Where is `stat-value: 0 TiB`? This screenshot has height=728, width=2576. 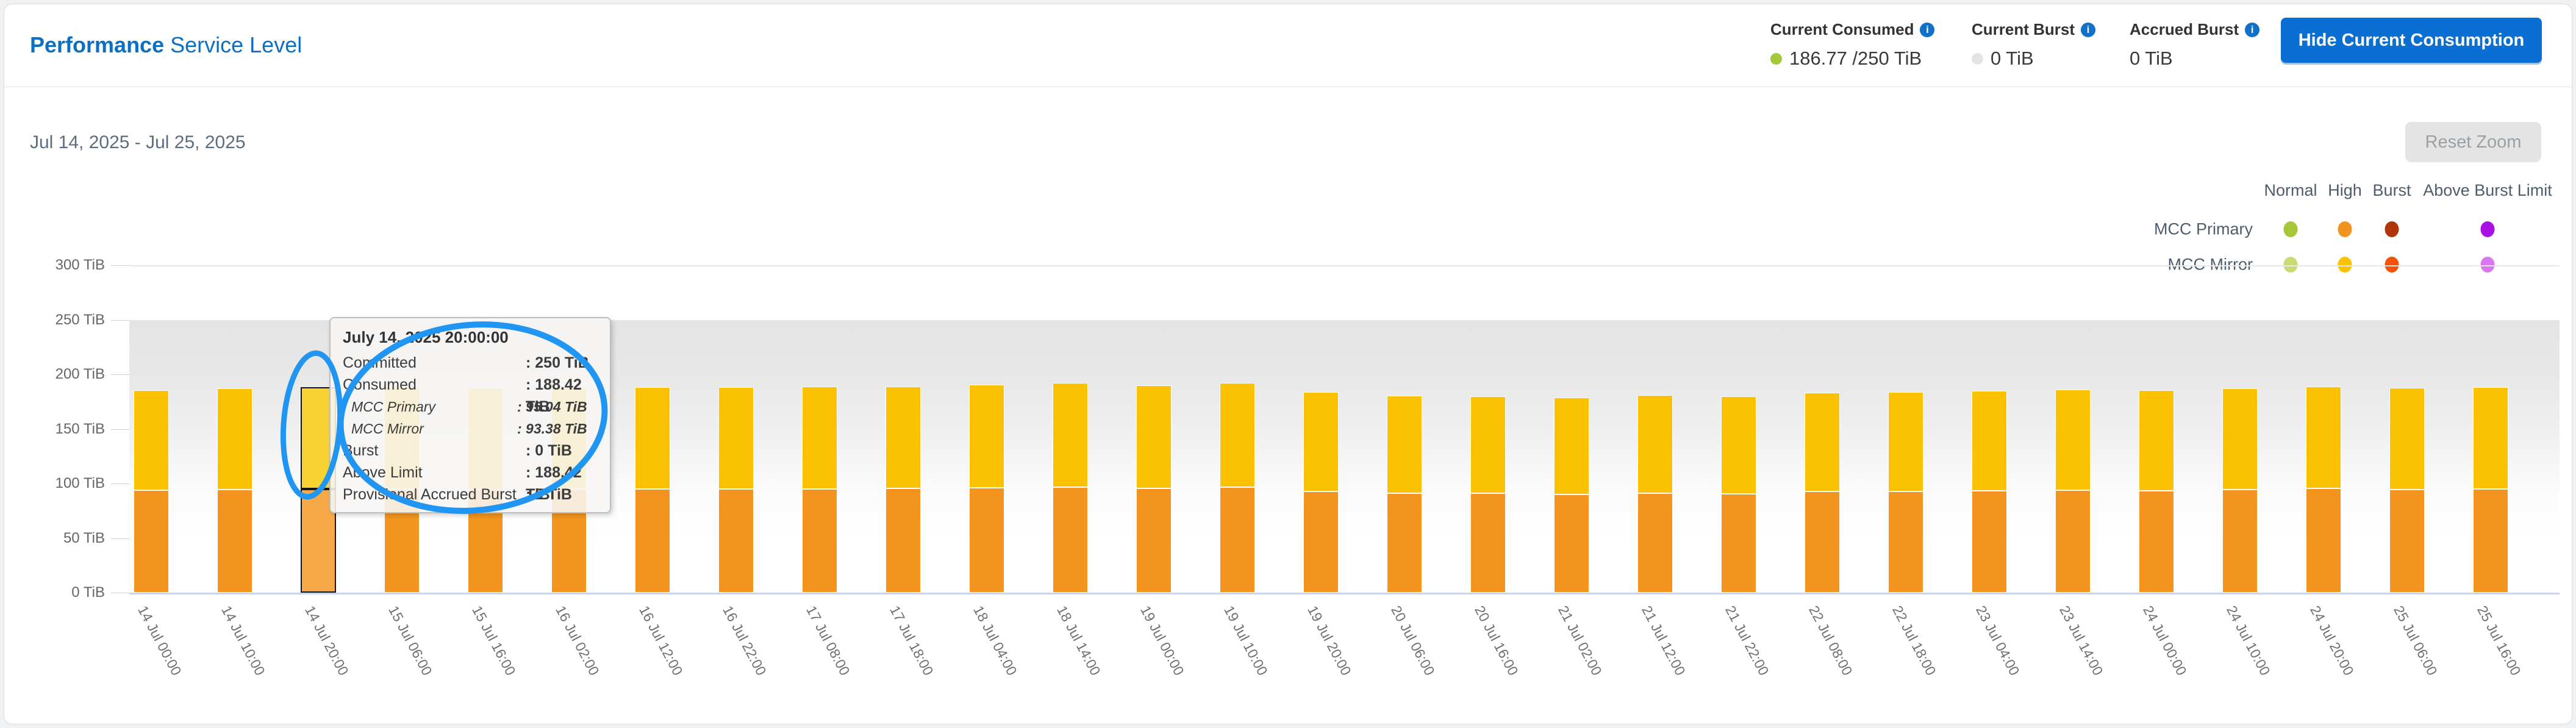
stat-value: 0 TiB is located at coordinates (2012, 58).